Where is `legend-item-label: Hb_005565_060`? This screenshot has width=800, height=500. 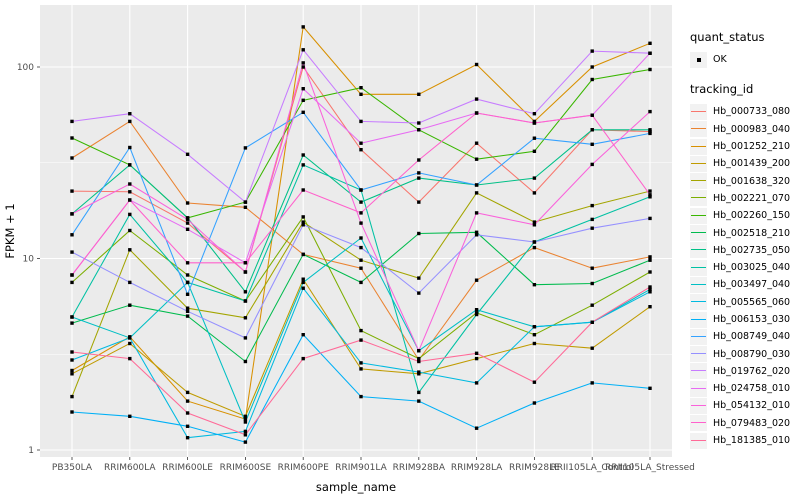 legend-item-label: Hb_005565_060 is located at coordinates (752, 302).